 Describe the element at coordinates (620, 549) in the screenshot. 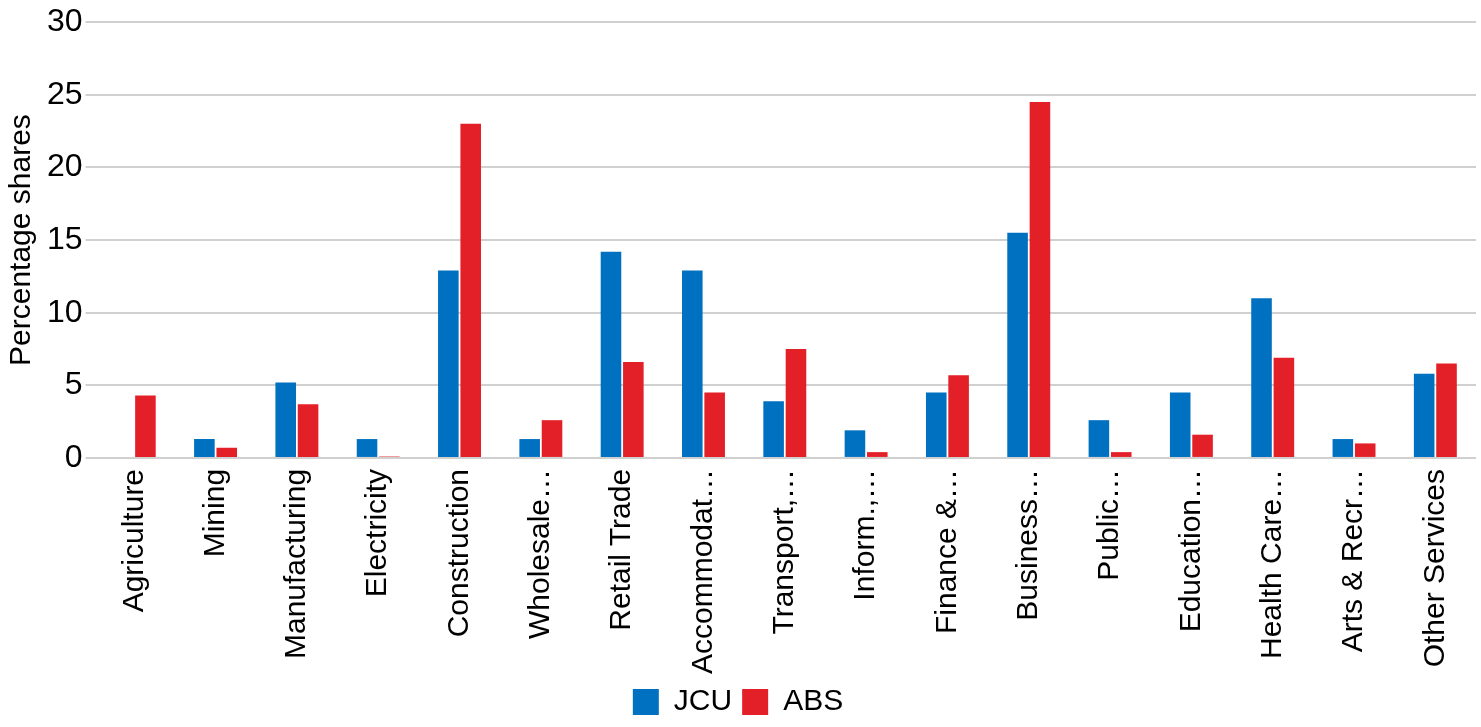

I see `x-tick-label: Retail Trade` at that location.